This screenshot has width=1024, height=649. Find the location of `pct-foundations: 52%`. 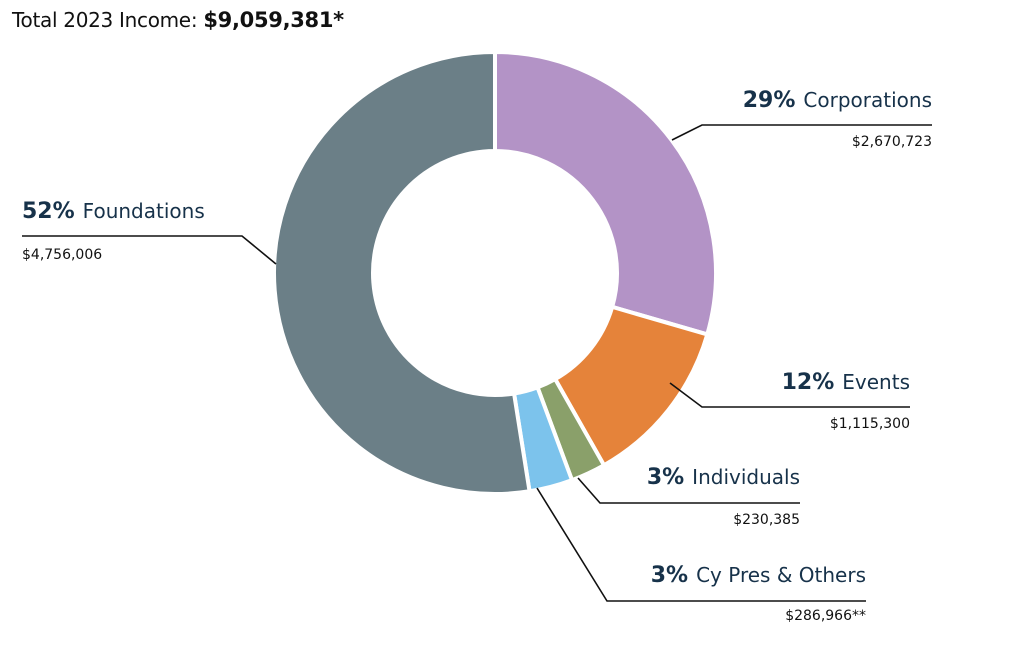

pct-foundations: 52% is located at coordinates (48, 211).